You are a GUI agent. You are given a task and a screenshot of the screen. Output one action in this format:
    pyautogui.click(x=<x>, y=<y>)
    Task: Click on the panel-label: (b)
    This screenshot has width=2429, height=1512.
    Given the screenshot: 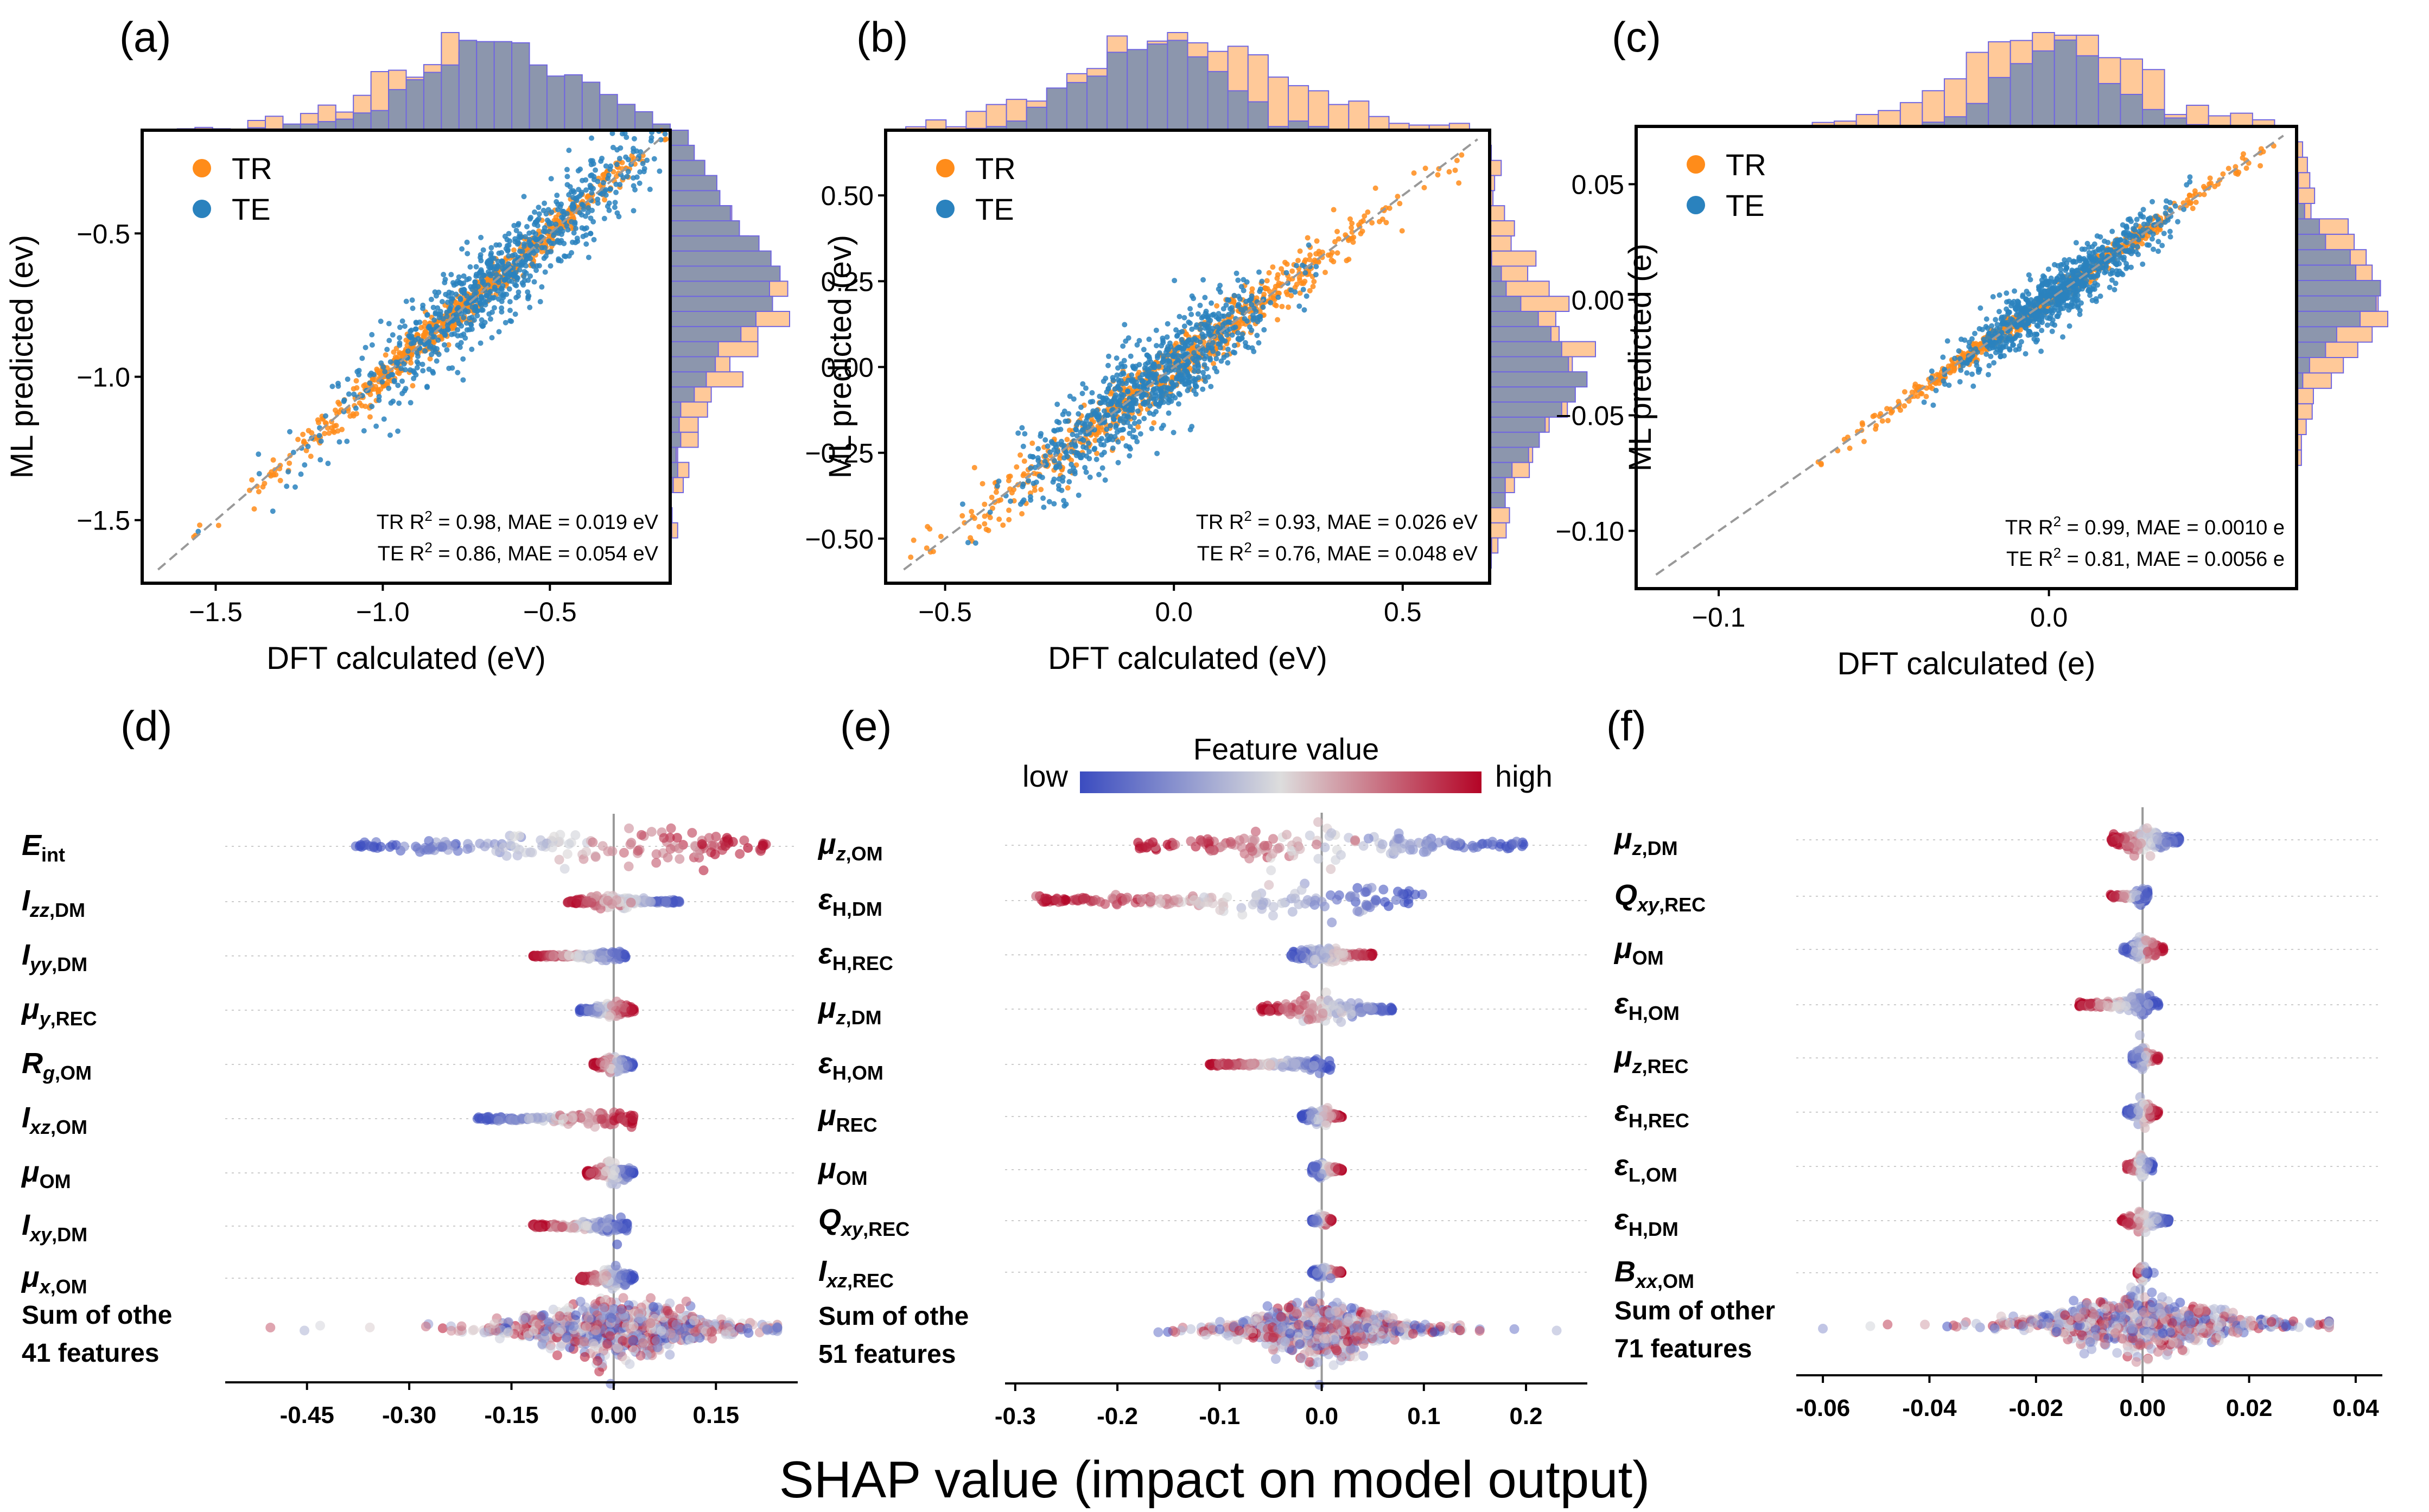 What is the action you would take?
    pyautogui.click(x=882, y=37)
    